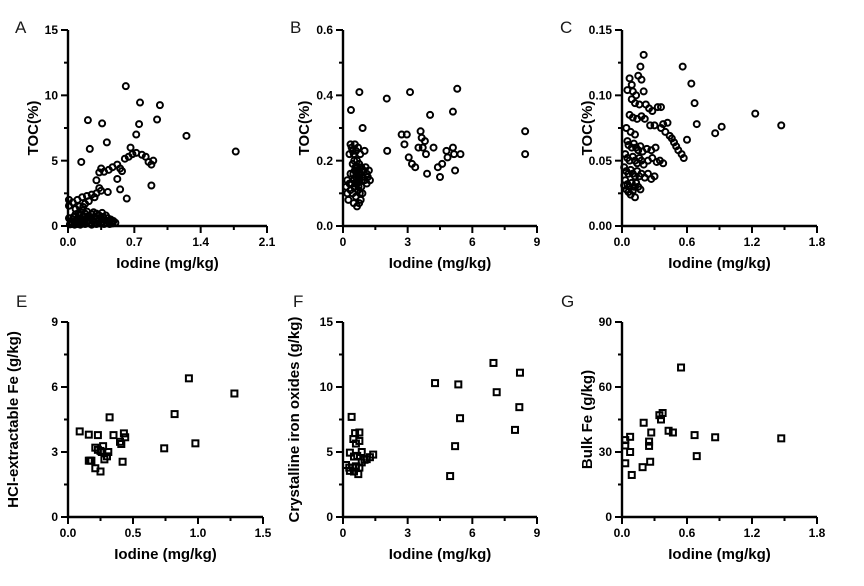  Describe the element at coordinates (587, 419) in the screenshot. I see `y-axis-title: Bulk Fe (g/kg)` at that location.